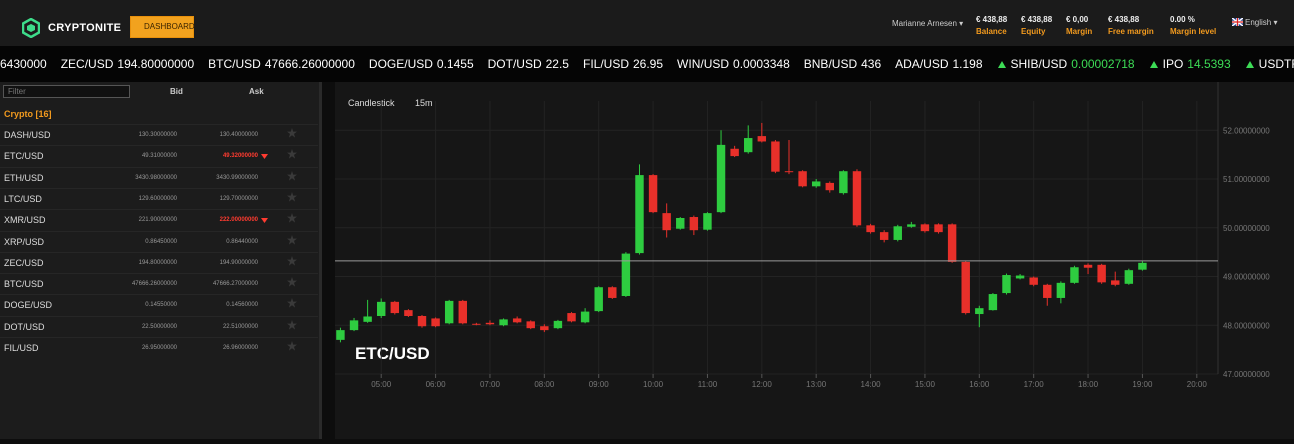 The image size is (1294, 444). Describe the element at coordinates (424, 103) in the screenshot. I see `interval-tab: 15m` at that location.